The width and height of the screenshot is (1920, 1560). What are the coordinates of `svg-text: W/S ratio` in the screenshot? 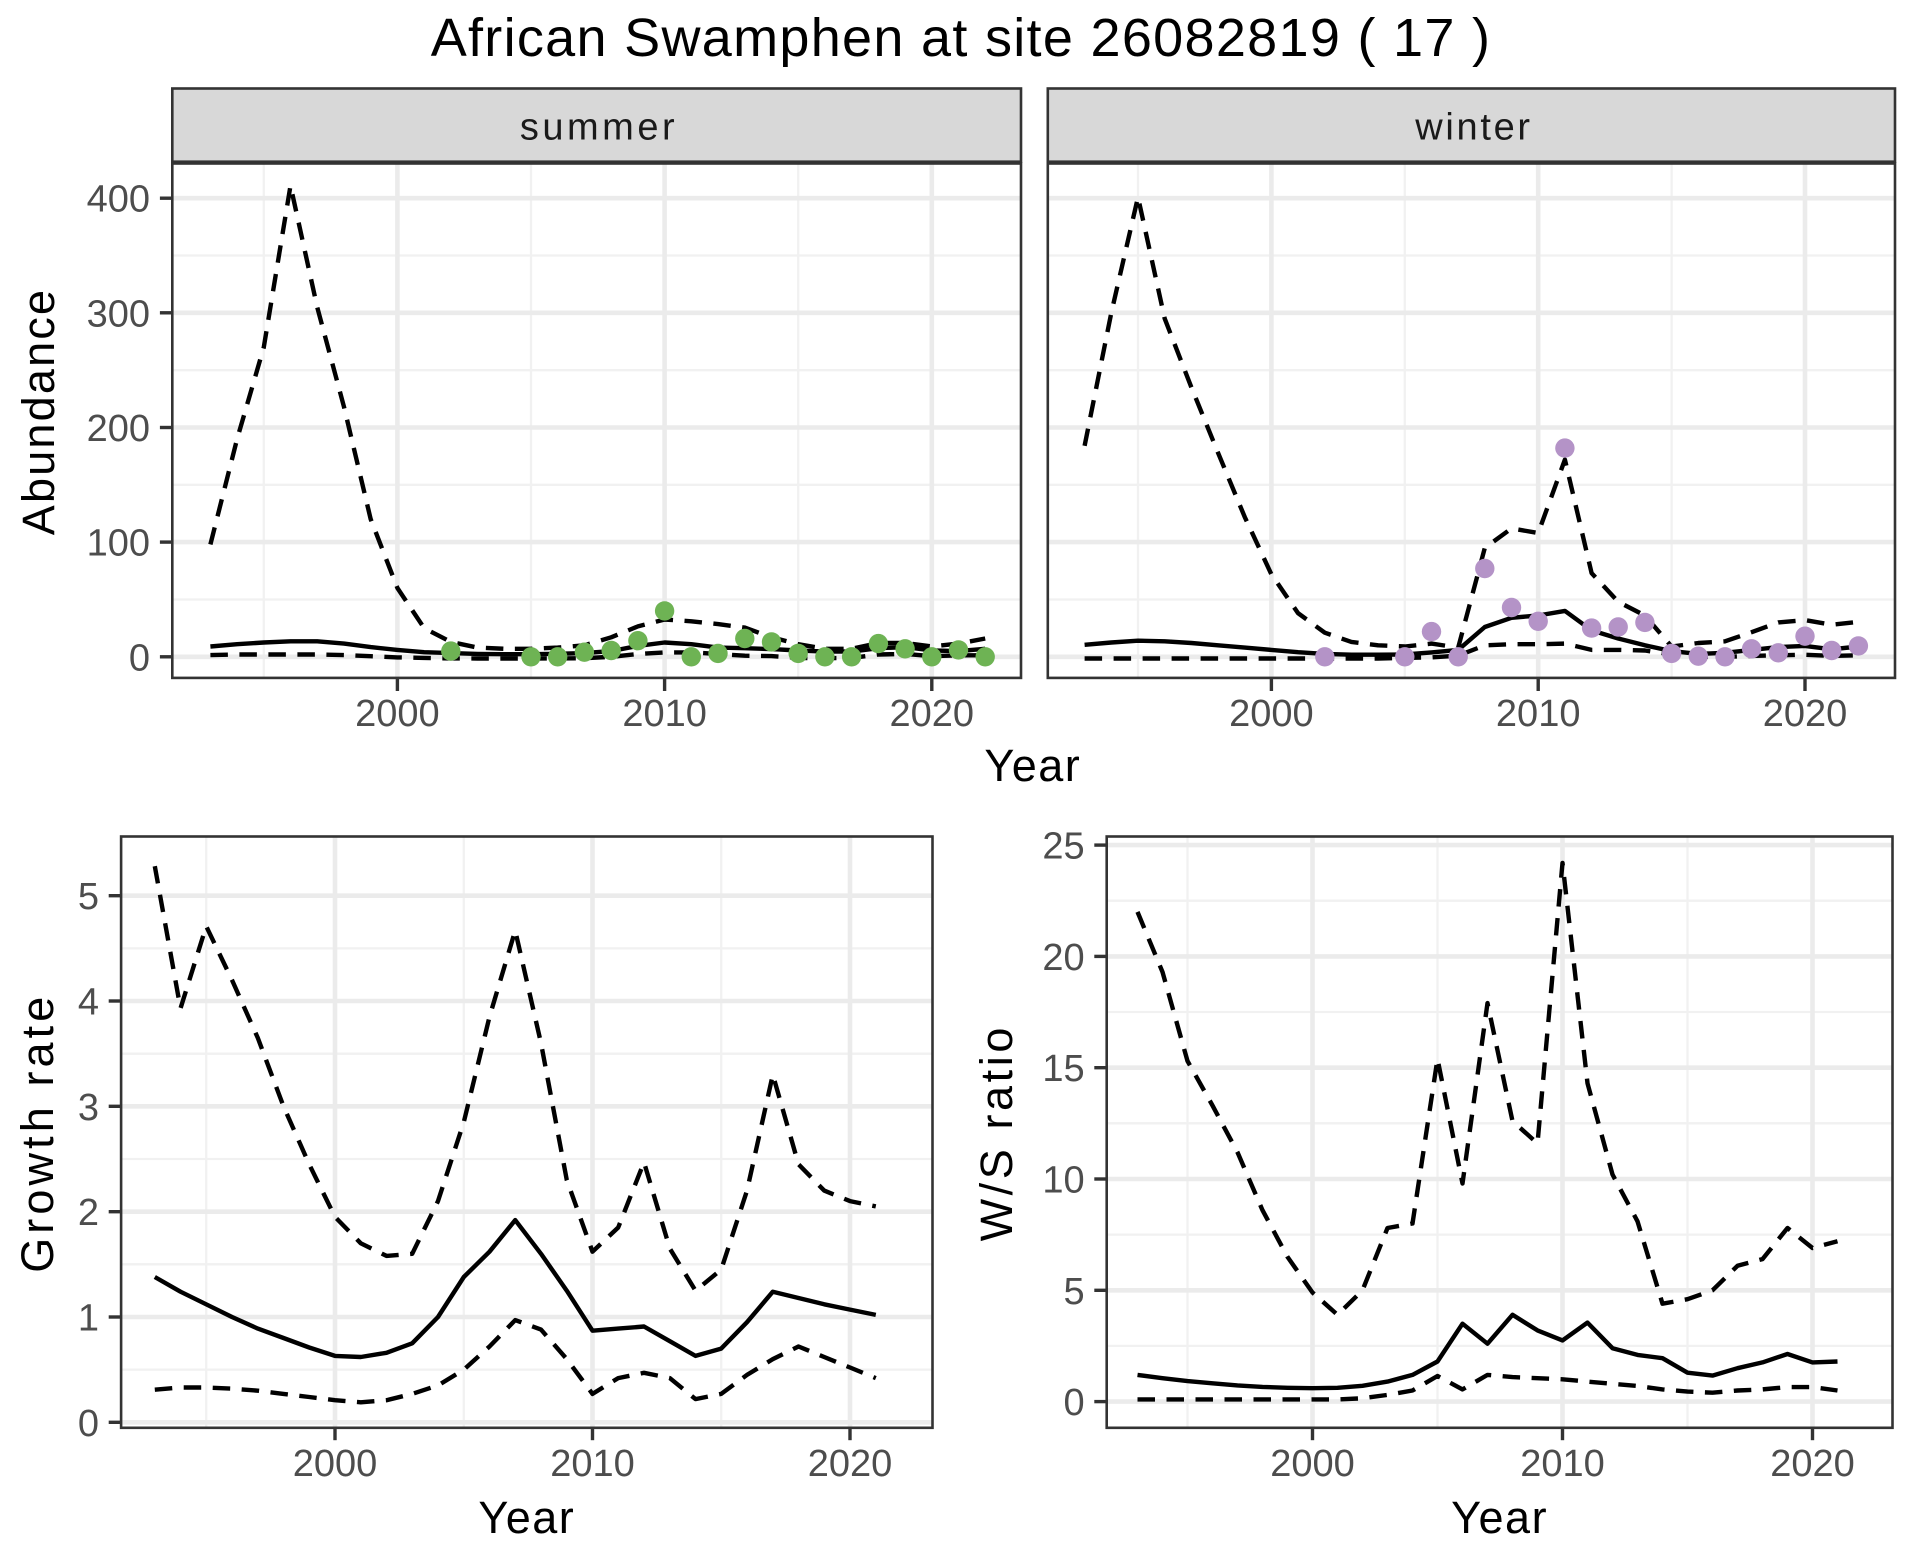 It's located at (996, 1132).